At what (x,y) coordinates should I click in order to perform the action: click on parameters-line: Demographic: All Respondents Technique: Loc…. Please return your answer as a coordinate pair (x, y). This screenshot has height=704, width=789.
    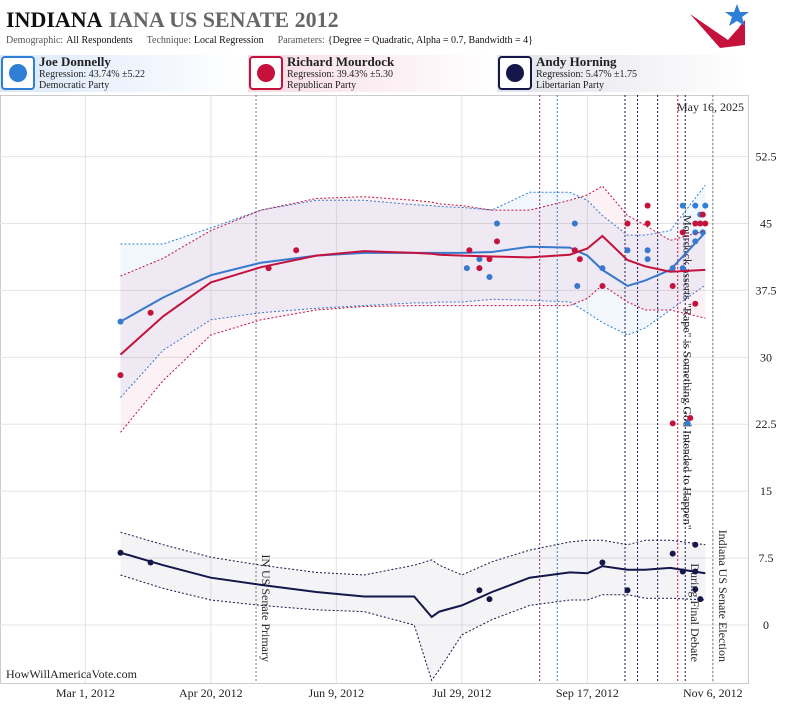
    Looking at the image, I should click on (269, 40).